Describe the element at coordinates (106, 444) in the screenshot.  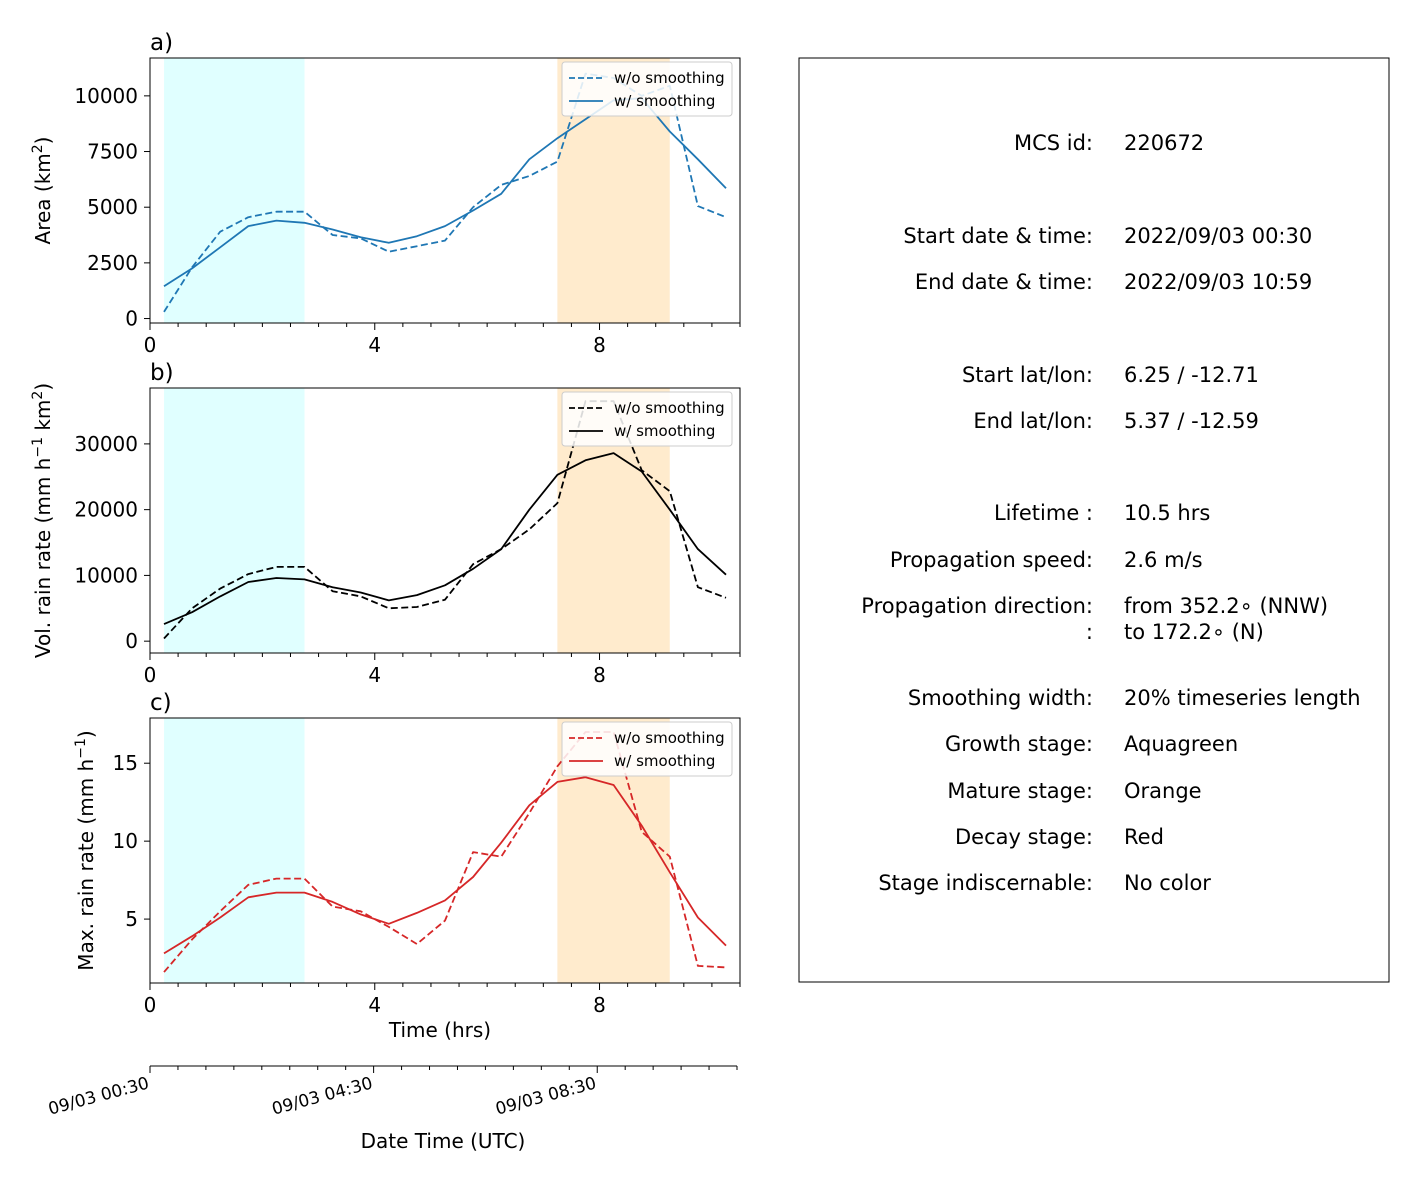
I see `y-tick-label: 30000` at that location.